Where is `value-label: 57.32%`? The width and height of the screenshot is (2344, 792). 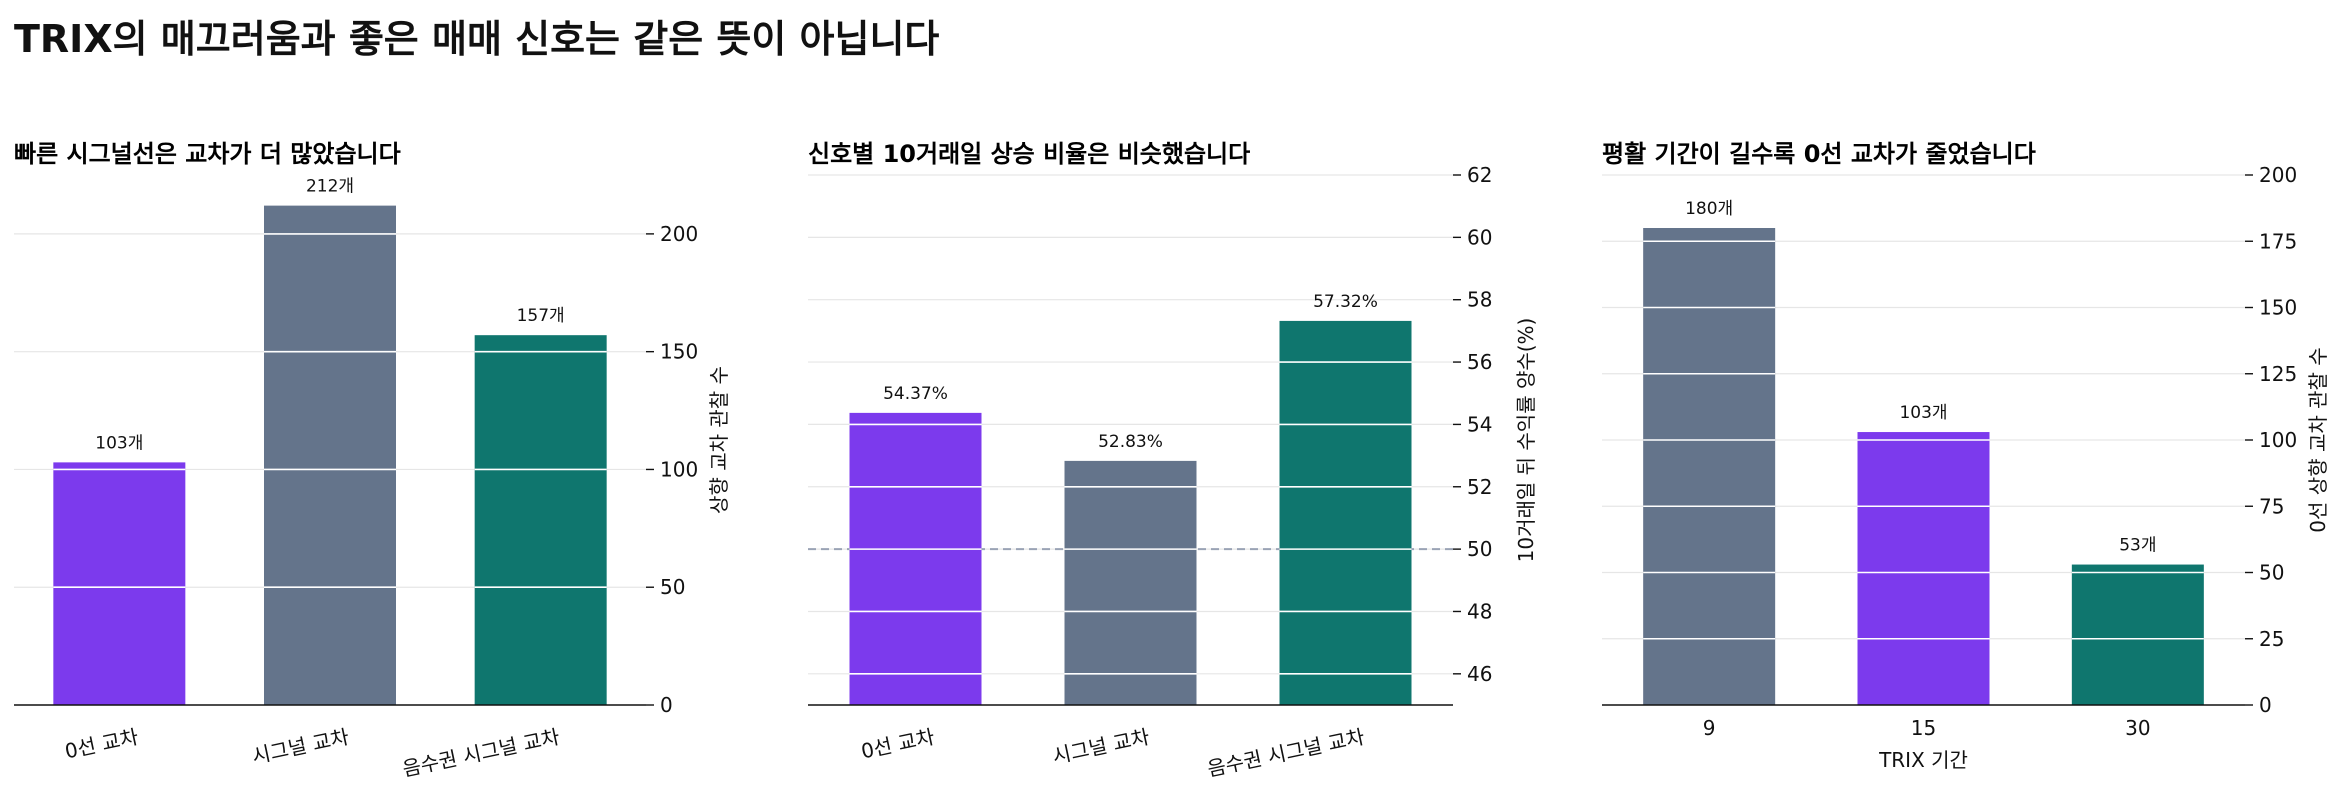
value-label: 57.32% is located at coordinates (1345, 302).